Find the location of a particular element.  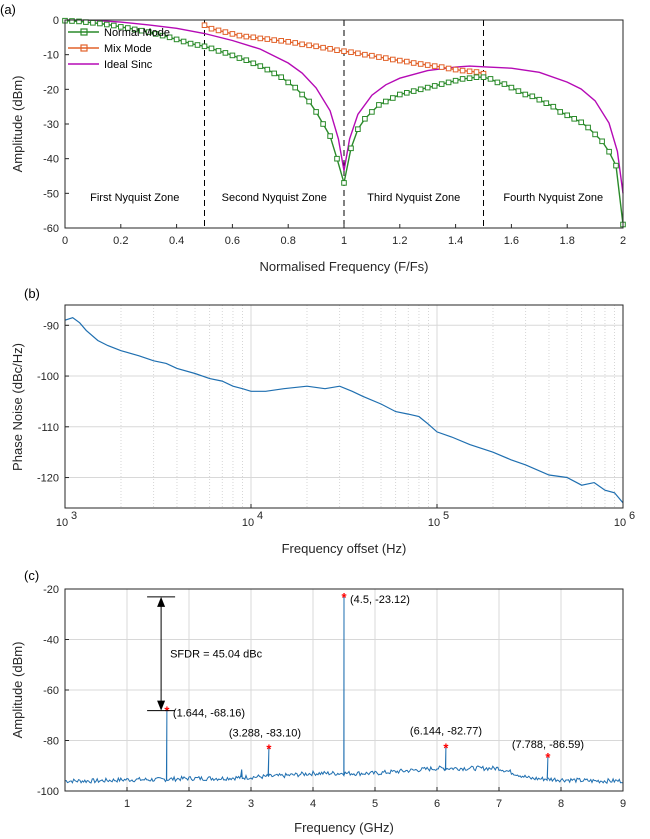

zone-label-3: Fourth Nyquist Zone is located at coordinates (553, 198).